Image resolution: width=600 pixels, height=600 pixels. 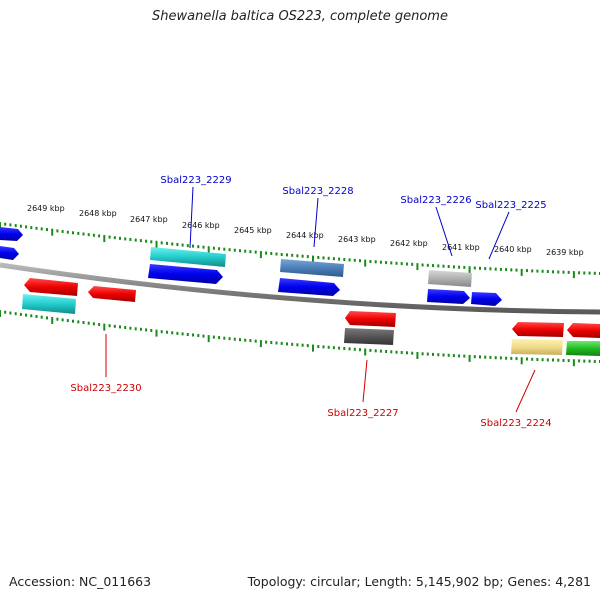 I want to click on scale-label: 2643 kbp, so click(x=357, y=239).